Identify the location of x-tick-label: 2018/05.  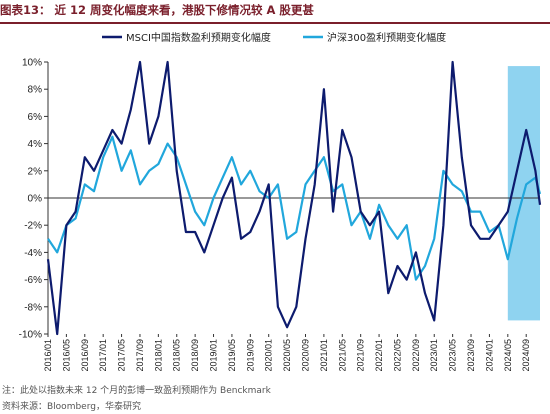
(177, 355).